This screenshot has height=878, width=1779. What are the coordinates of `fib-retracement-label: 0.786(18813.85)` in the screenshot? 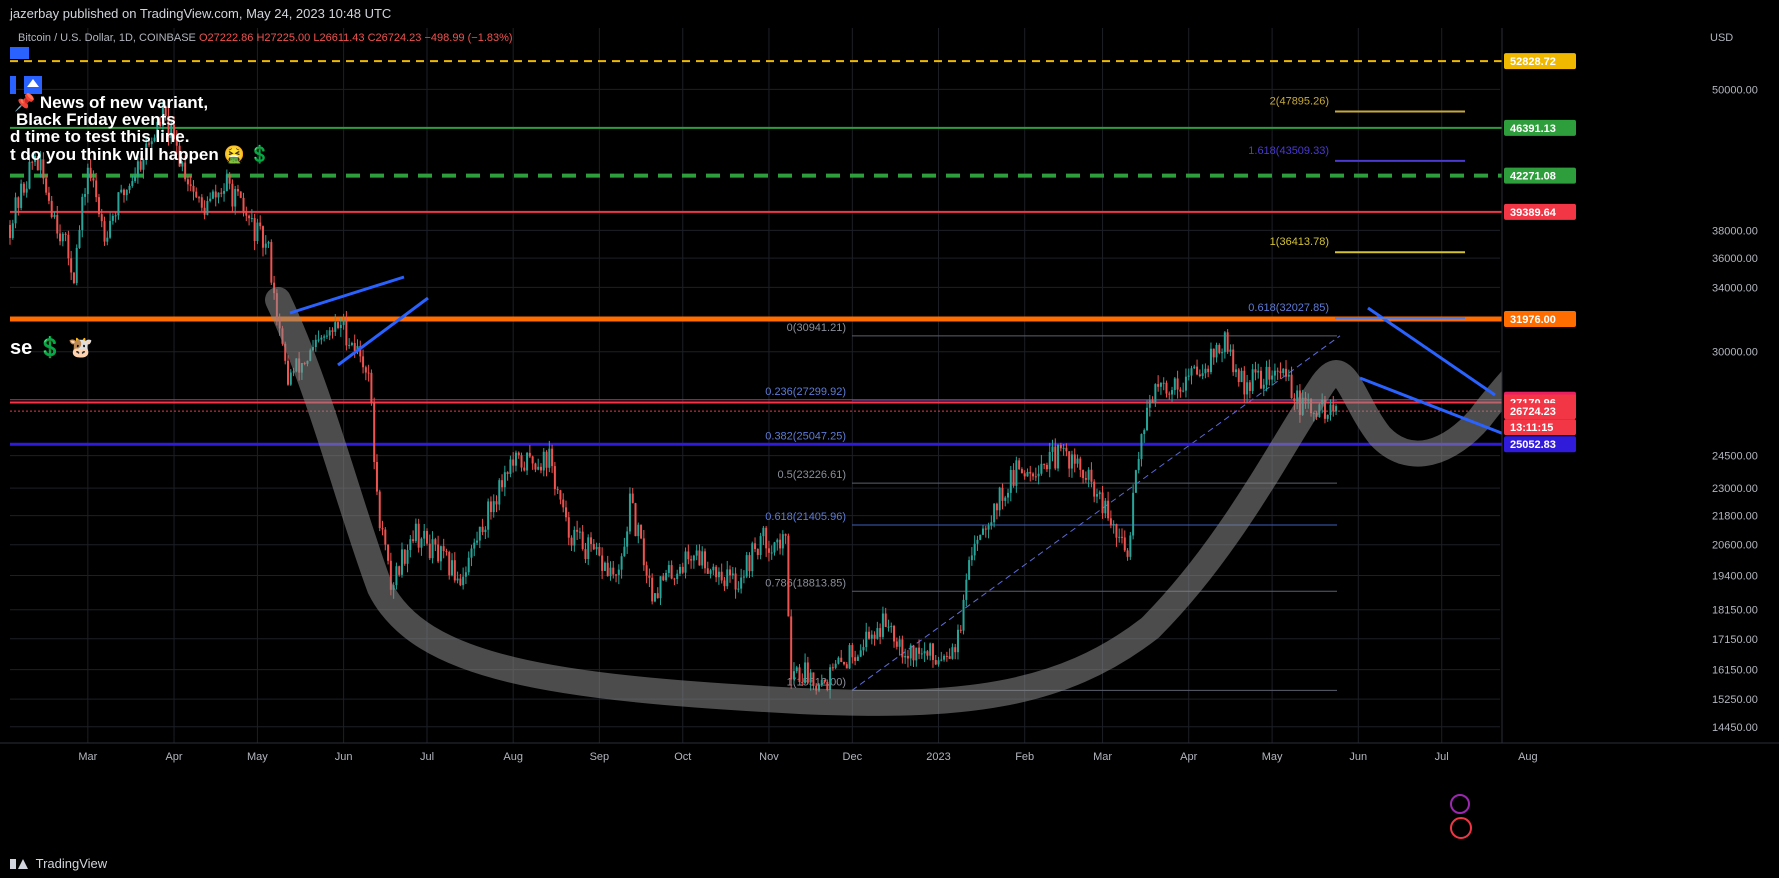 It's located at (805, 583).